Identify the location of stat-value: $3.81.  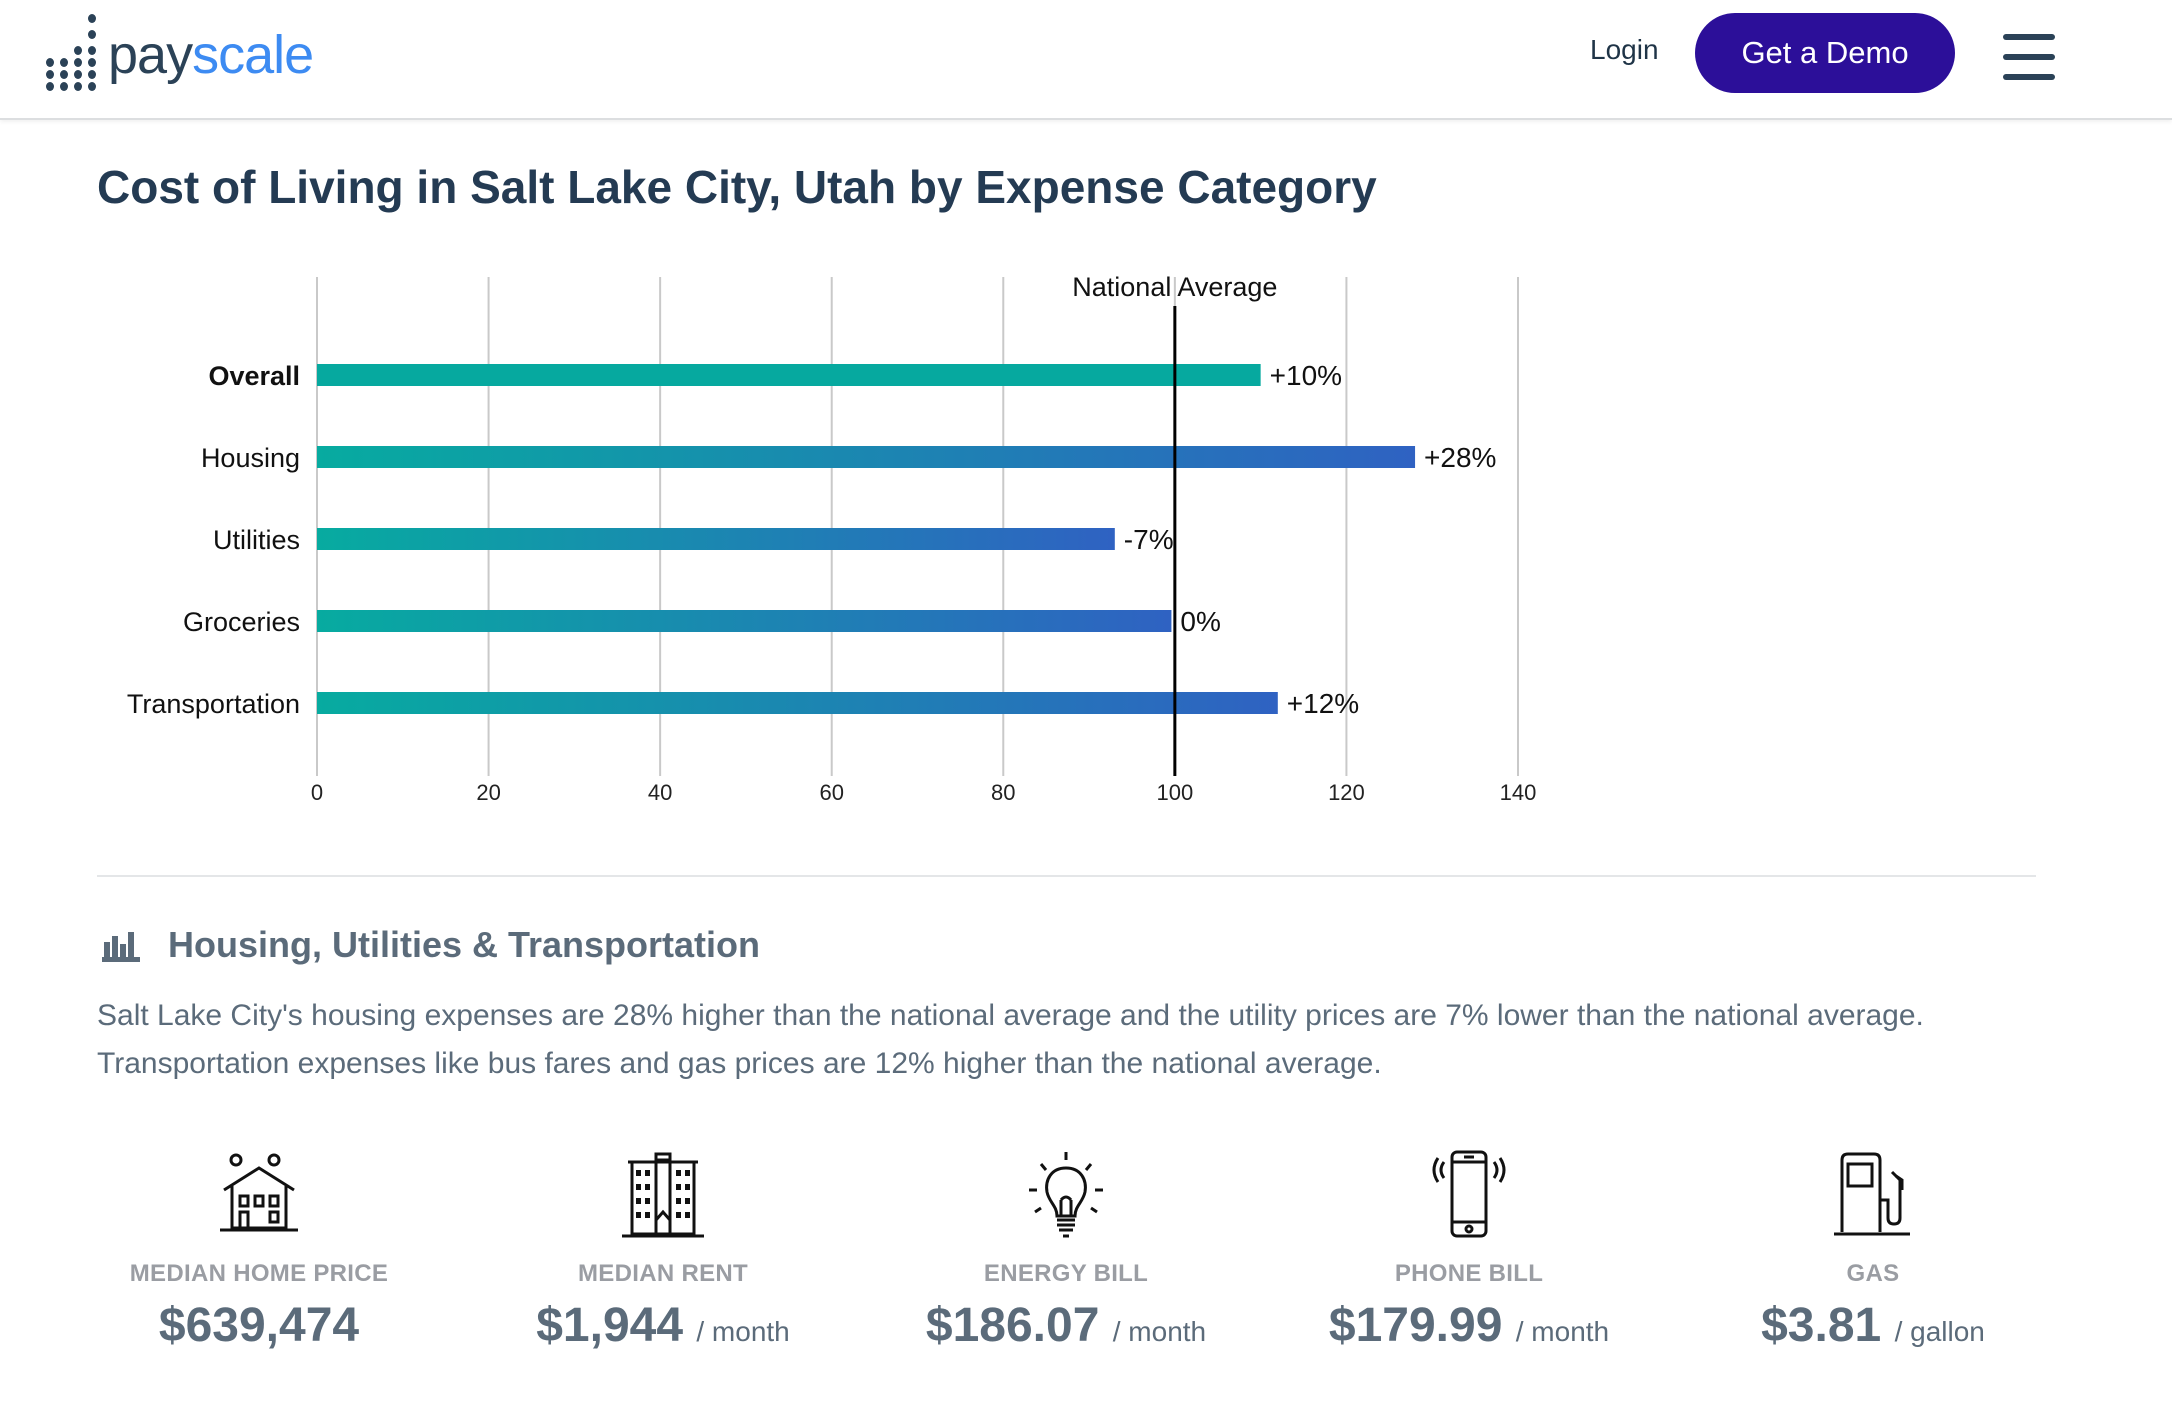
(1821, 1325).